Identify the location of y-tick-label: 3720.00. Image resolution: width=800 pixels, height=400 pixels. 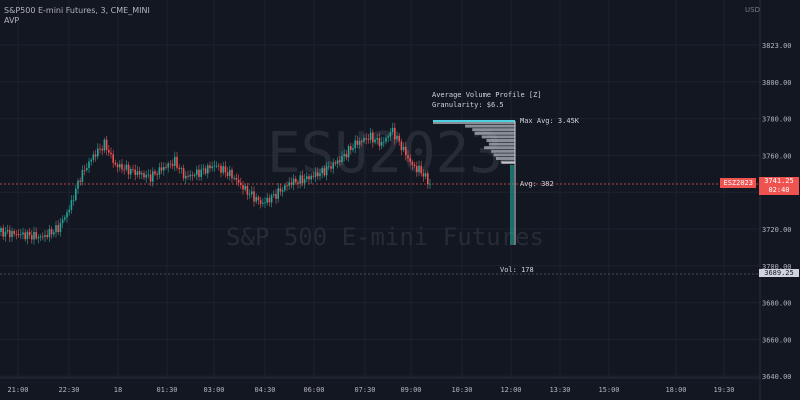
(777, 230).